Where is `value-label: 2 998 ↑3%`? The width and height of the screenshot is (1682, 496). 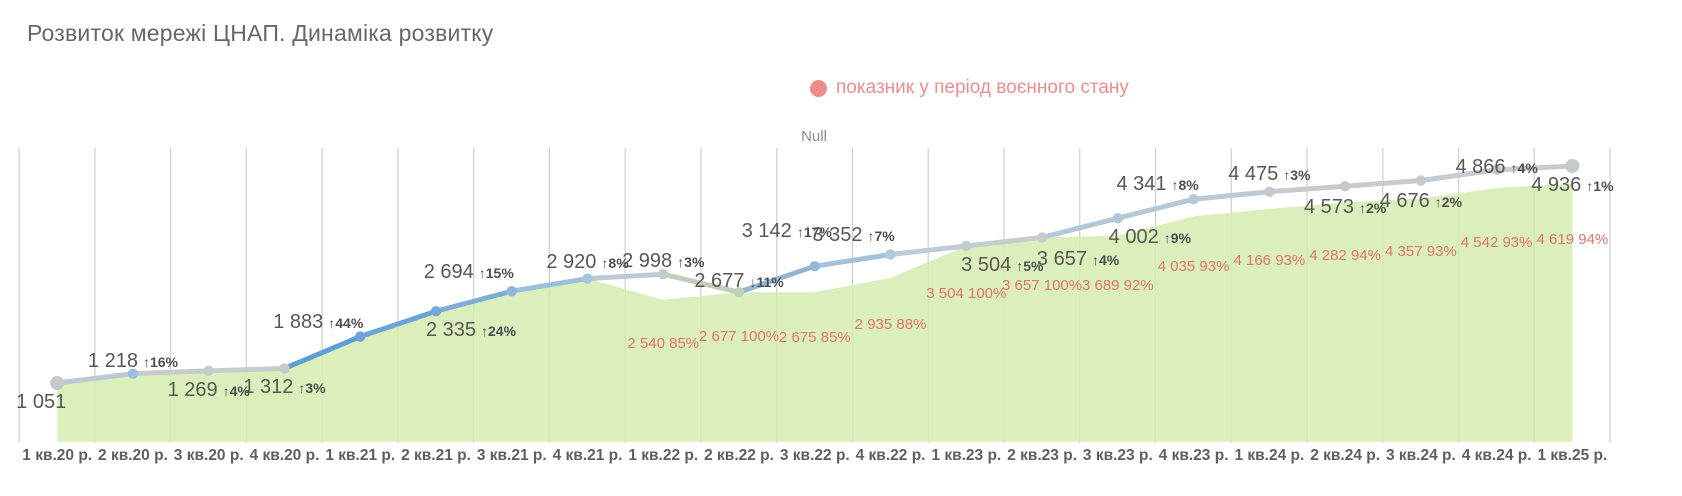
value-label: 2 998 ↑3% is located at coordinates (663, 261).